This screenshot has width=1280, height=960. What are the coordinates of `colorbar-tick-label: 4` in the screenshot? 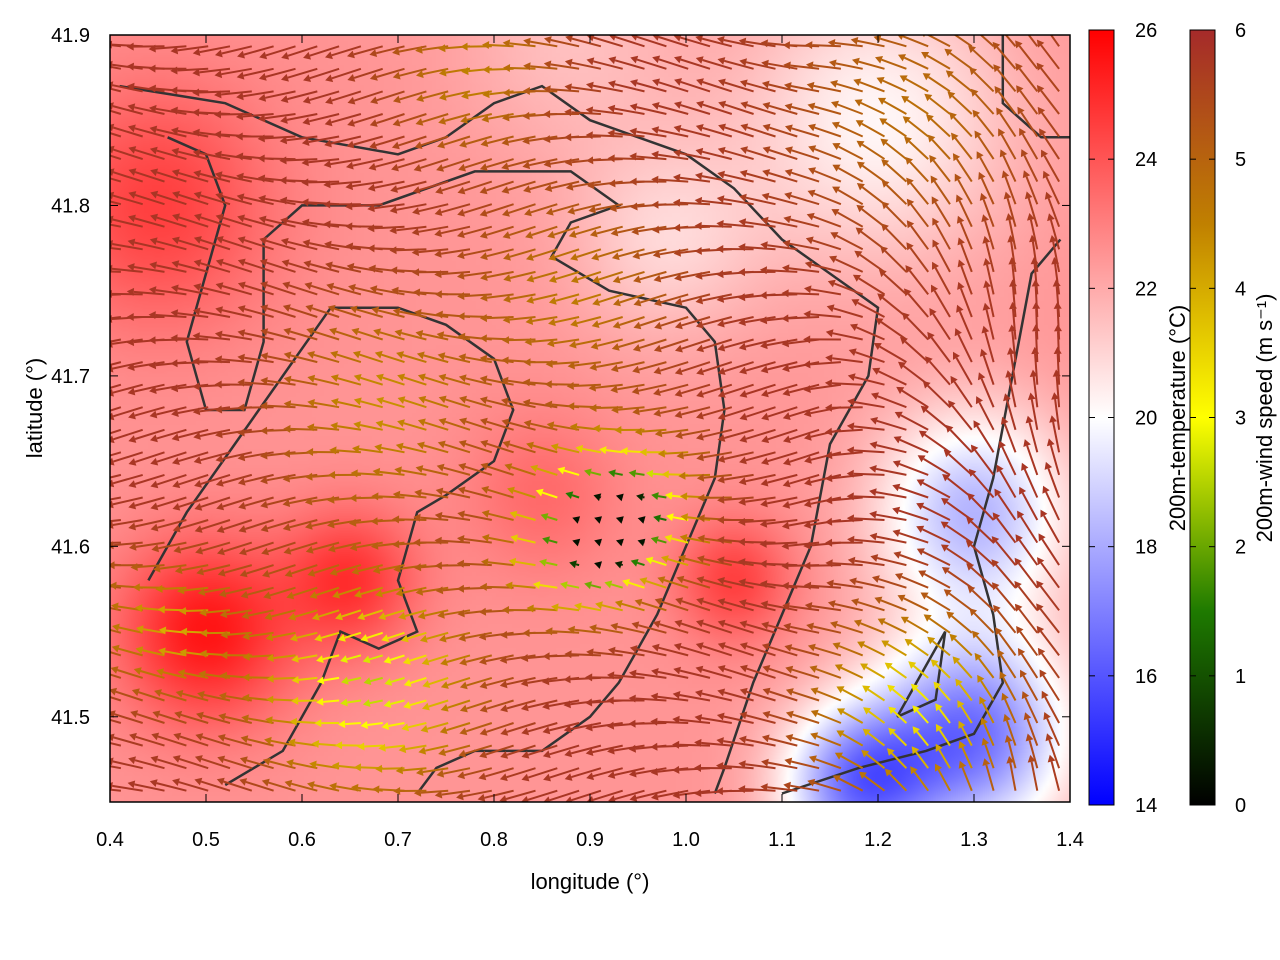 It's located at (1240, 289).